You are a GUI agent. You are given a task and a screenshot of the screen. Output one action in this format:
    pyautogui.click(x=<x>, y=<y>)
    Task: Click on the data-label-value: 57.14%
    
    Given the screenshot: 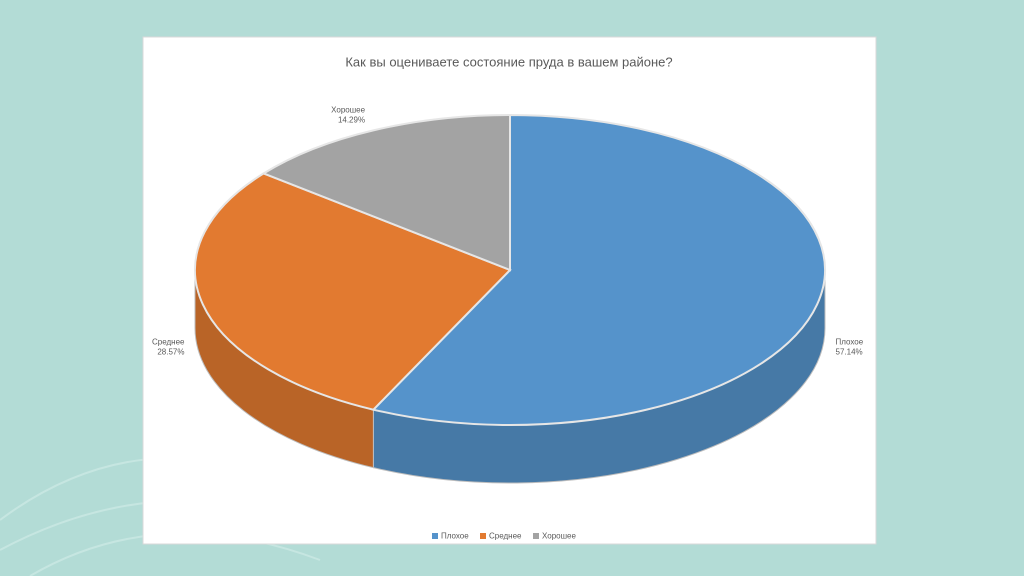 What is the action you would take?
    pyautogui.click(x=849, y=352)
    